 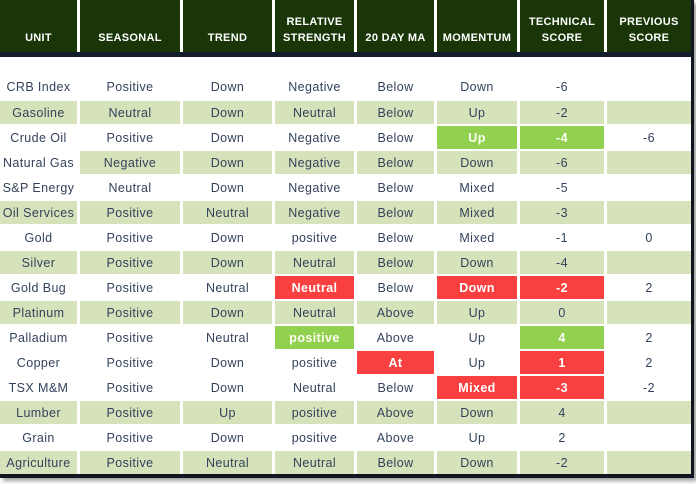 What do you see at coordinates (395, 26) in the screenshot?
I see `header-cell-20-day-ma: 20 DAY MA` at bounding box center [395, 26].